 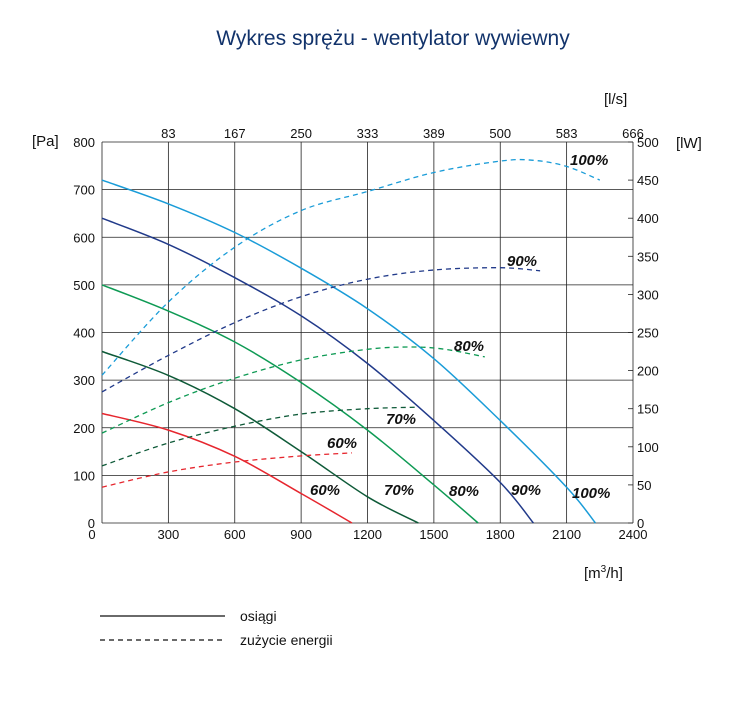 I want to click on power-curve-label: 100%, so click(x=589, y=160).